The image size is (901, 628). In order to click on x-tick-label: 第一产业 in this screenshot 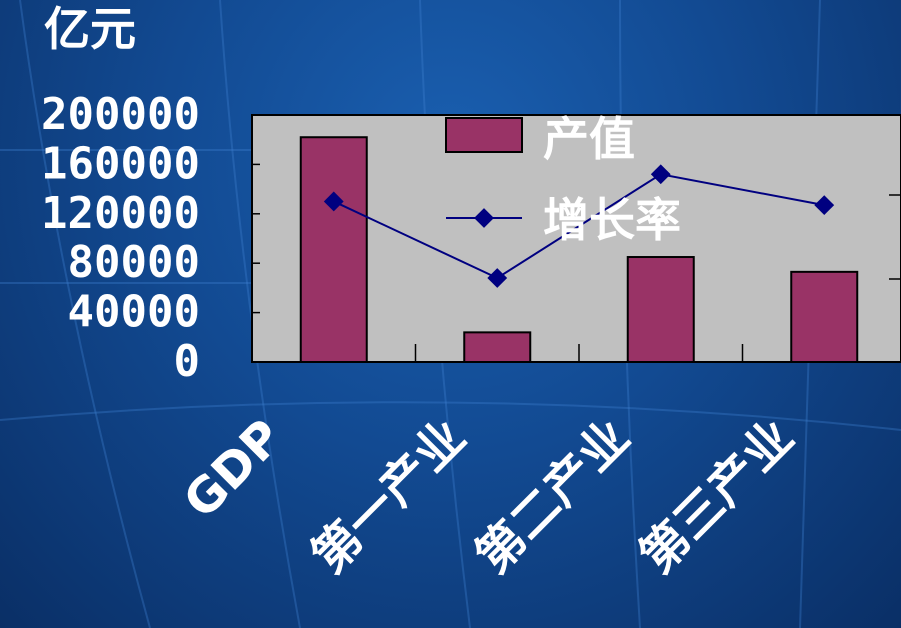, I will do `click(388, 496)`.